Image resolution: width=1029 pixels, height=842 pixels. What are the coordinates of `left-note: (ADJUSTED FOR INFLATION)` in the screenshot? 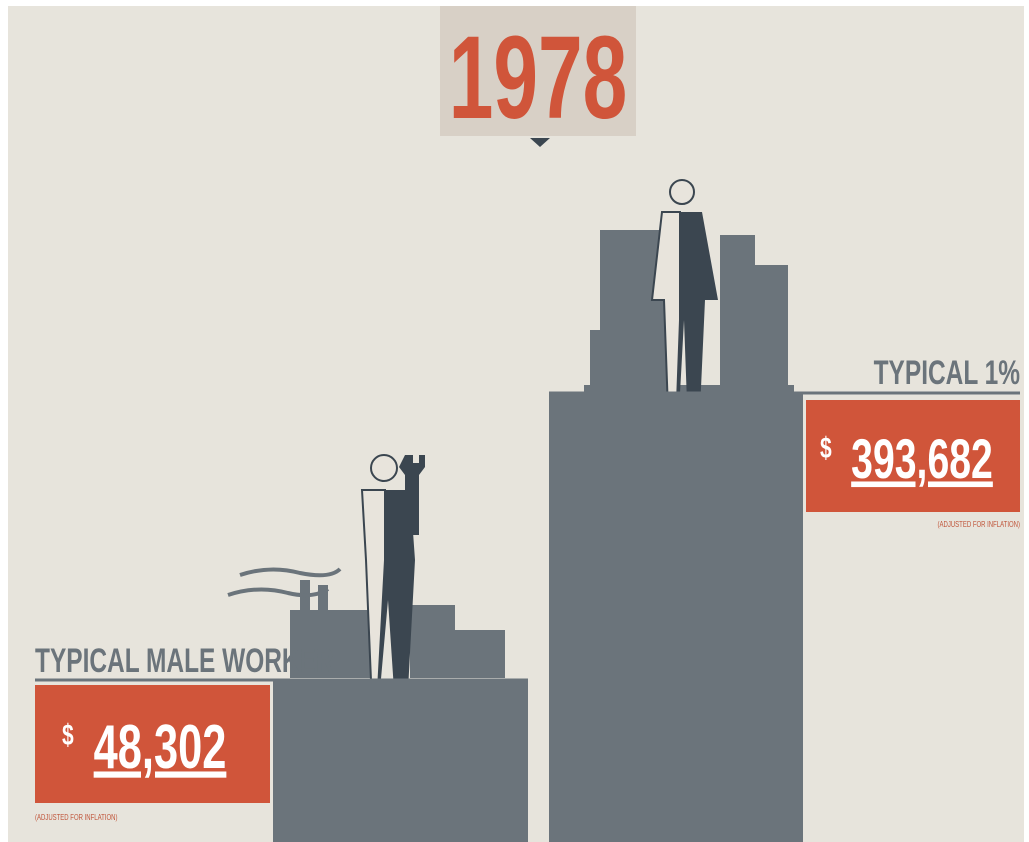 It's located at (76, 818).